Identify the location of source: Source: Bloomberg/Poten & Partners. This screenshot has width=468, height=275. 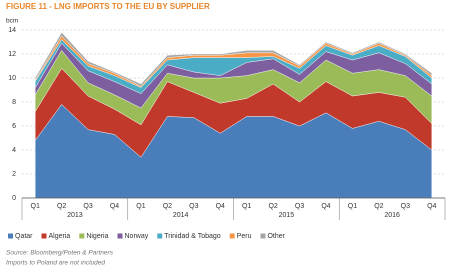
(60, 253).